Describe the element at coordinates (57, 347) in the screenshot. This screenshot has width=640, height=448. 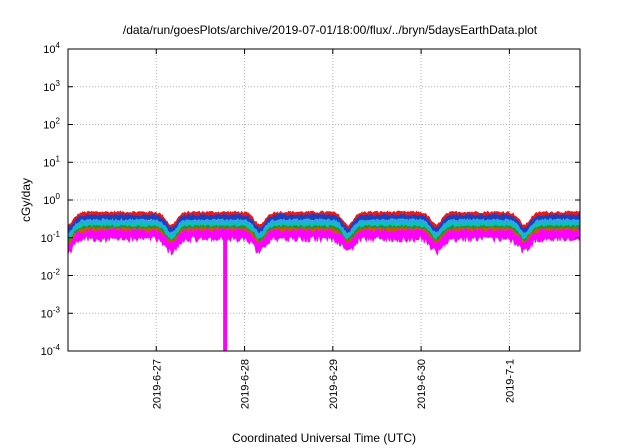
I see `y-tick-exponent: -4` at that location.